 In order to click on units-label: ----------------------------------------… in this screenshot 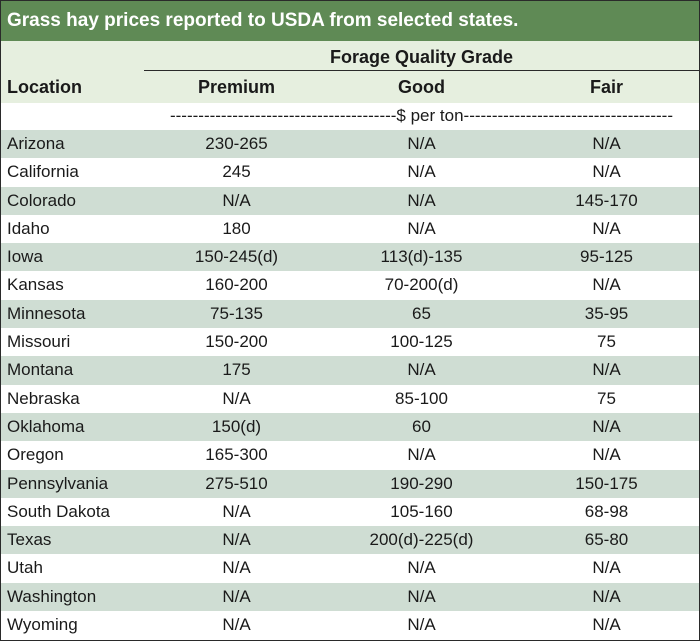, I will do `click(421, 115)`.